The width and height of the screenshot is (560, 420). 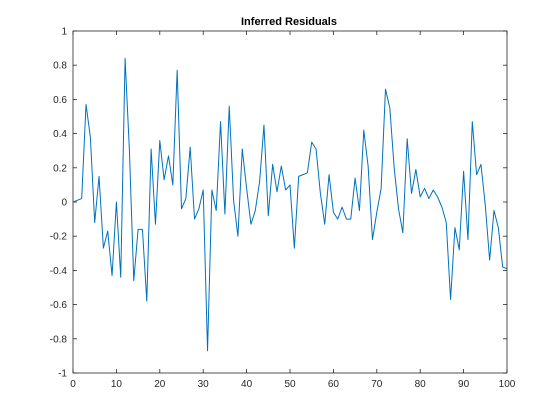 I want to click on x-tick-label: 40, so click(x=247, y=384).